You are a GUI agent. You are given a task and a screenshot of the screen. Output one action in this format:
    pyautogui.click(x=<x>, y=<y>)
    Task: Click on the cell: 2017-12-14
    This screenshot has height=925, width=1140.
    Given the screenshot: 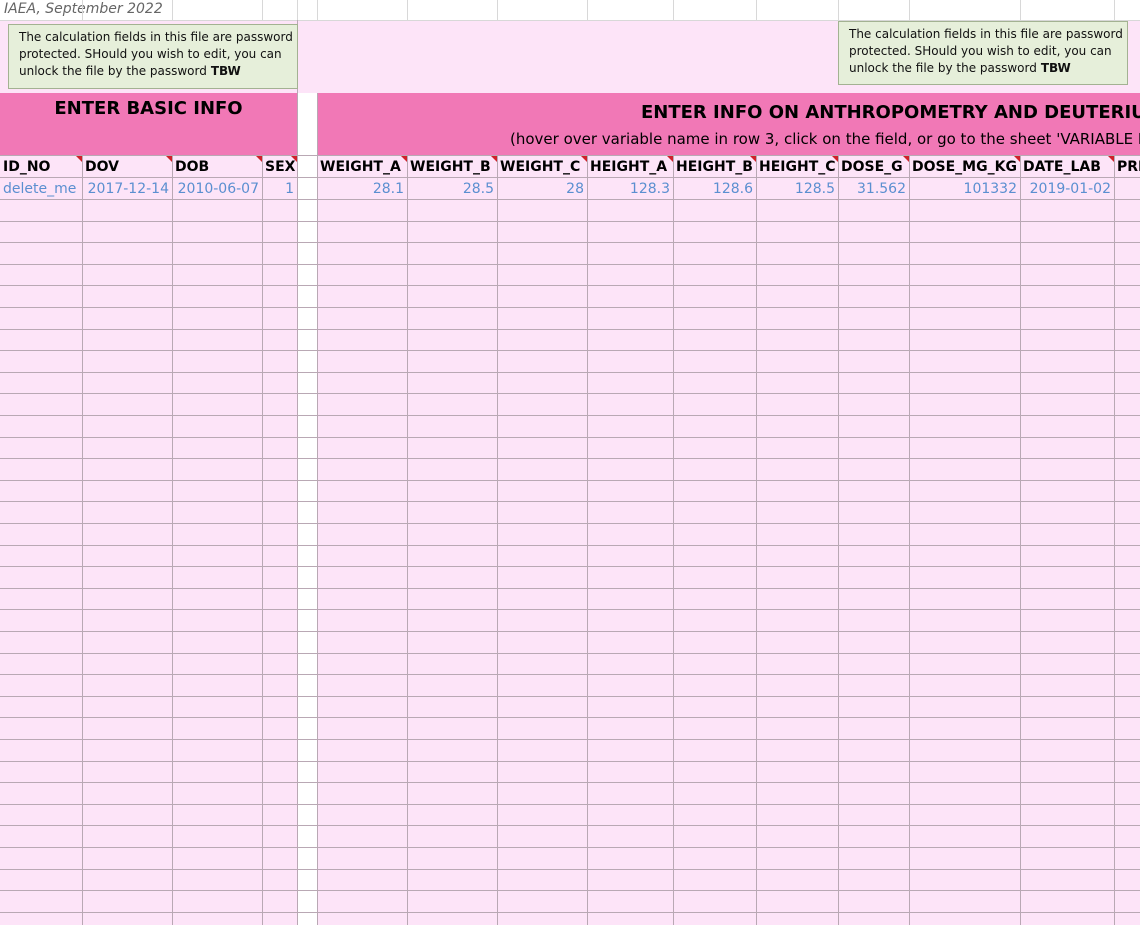 What is the action you would take?
    pyautogui.click(x=128, y=189)
    